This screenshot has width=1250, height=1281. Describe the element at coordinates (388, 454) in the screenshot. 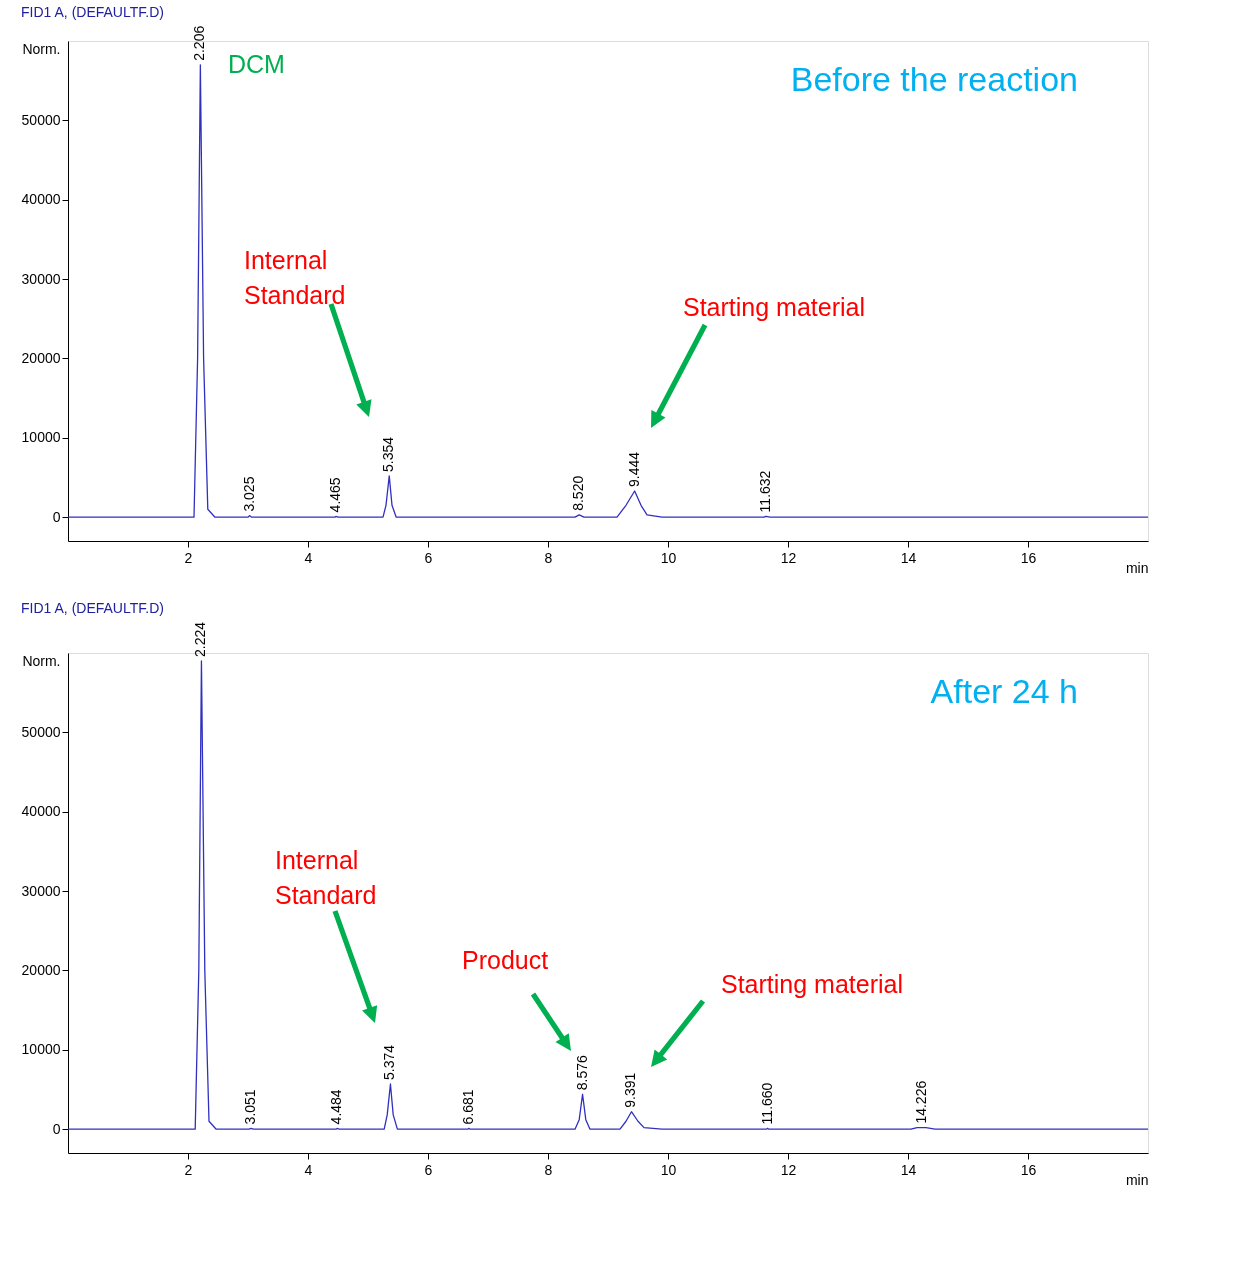

I see `annotation: 5.354` at that location.